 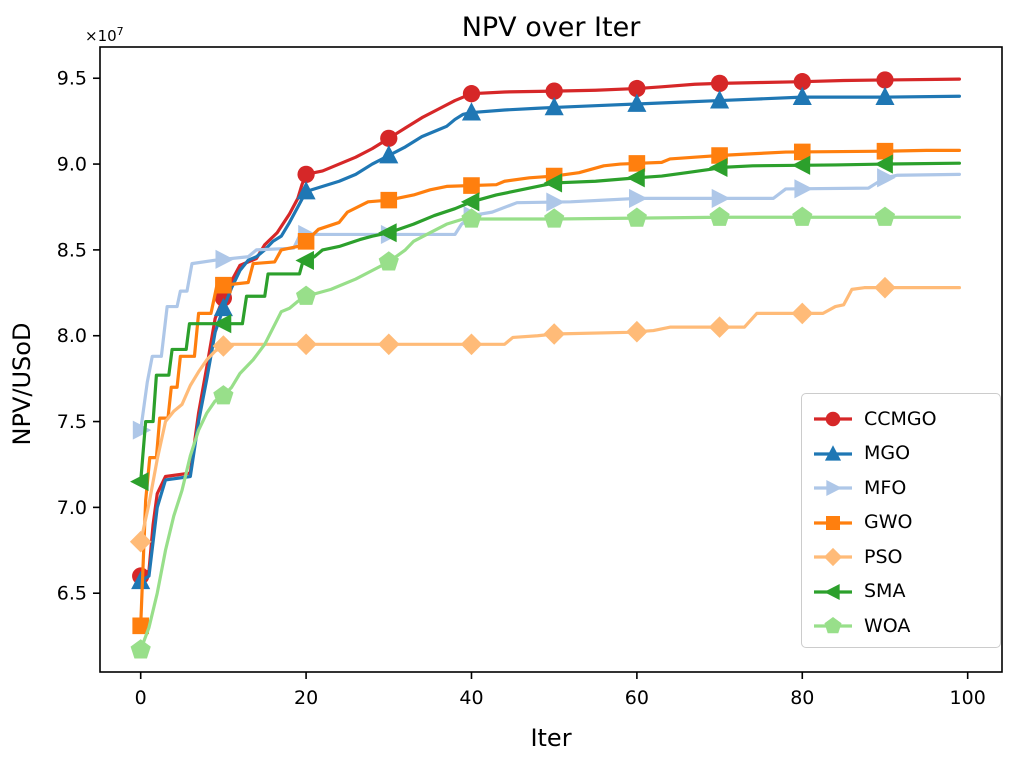 I want to click on legend-item-gwo: GWO, so click(x=901, y=523).